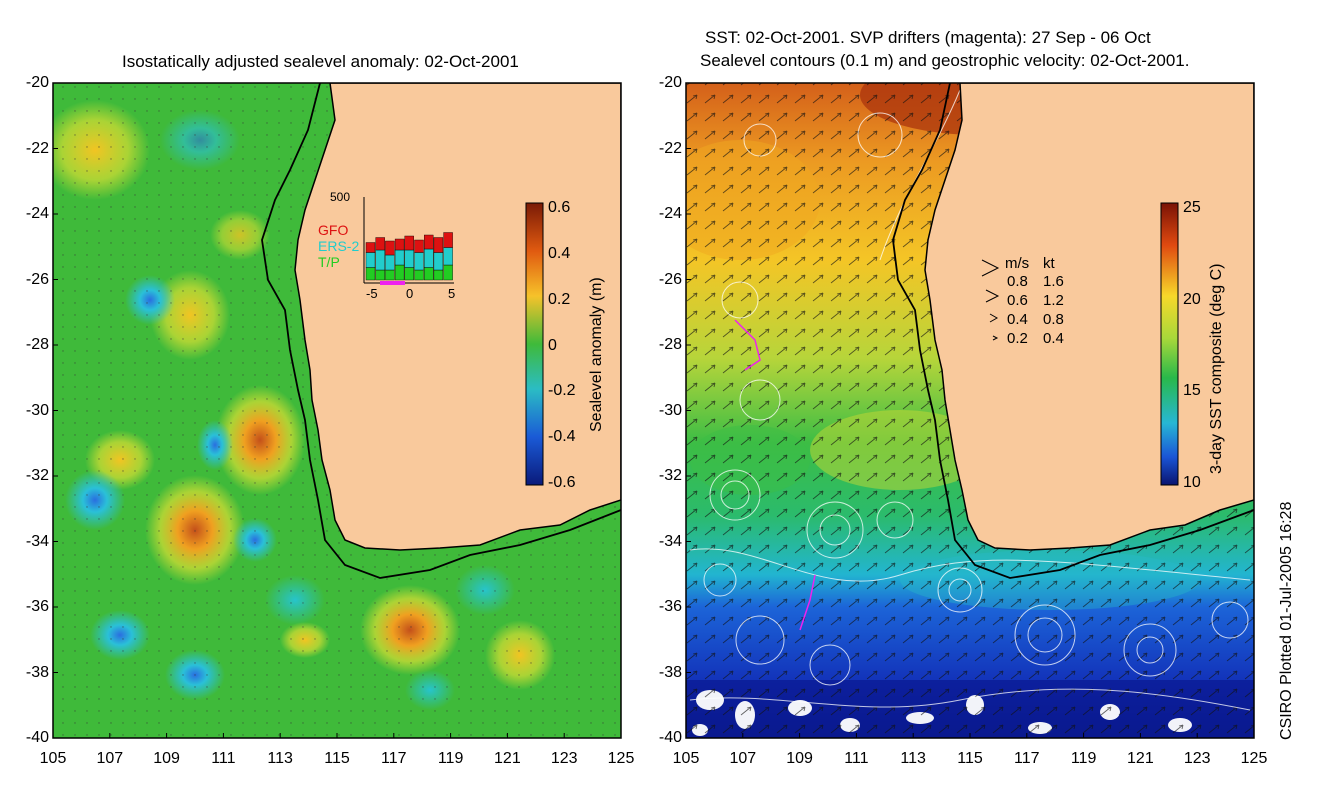 Image resolution: width=1320 pixels, height=810 pixels. Describe the element at coordinates (372, 293) in the screenshot. I see `inset-xtick: -5` at that location.